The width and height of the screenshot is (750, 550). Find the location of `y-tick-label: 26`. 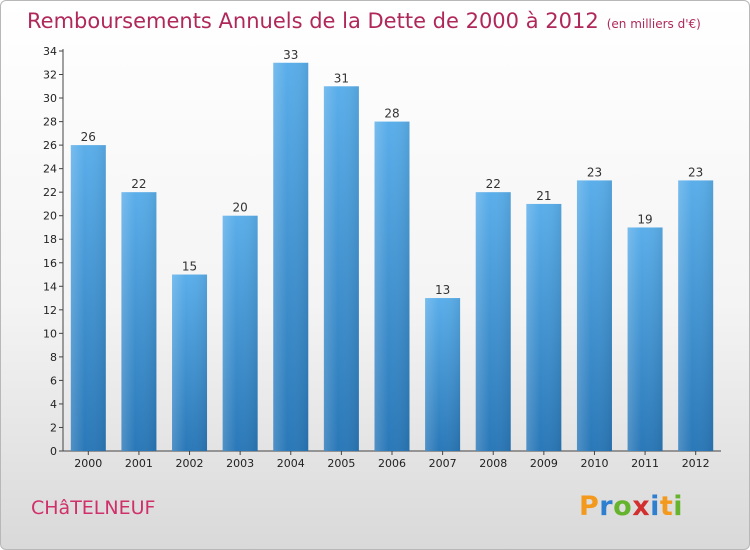

y-tick-label: 26 is located at coordinates (50, 145).